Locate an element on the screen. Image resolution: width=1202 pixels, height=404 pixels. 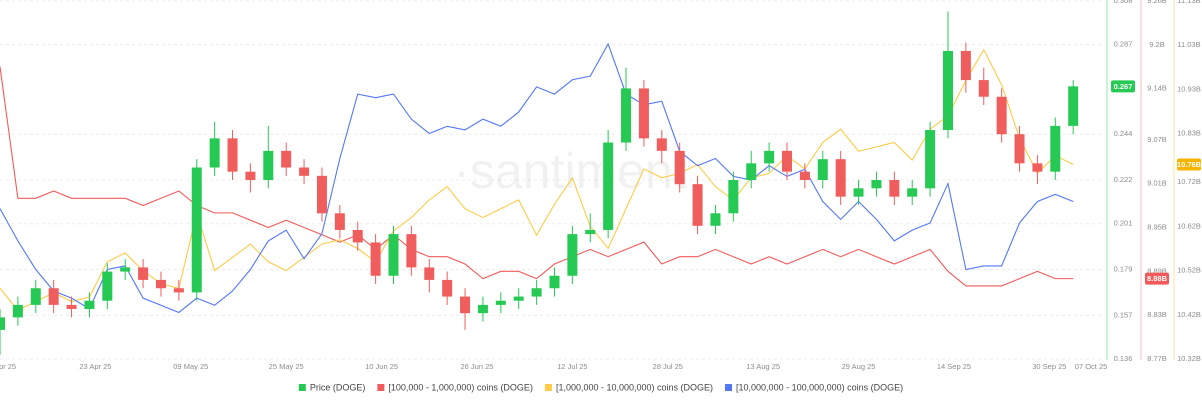
y2-tick-label: 8.83B is located at coordinates (1157, 314).